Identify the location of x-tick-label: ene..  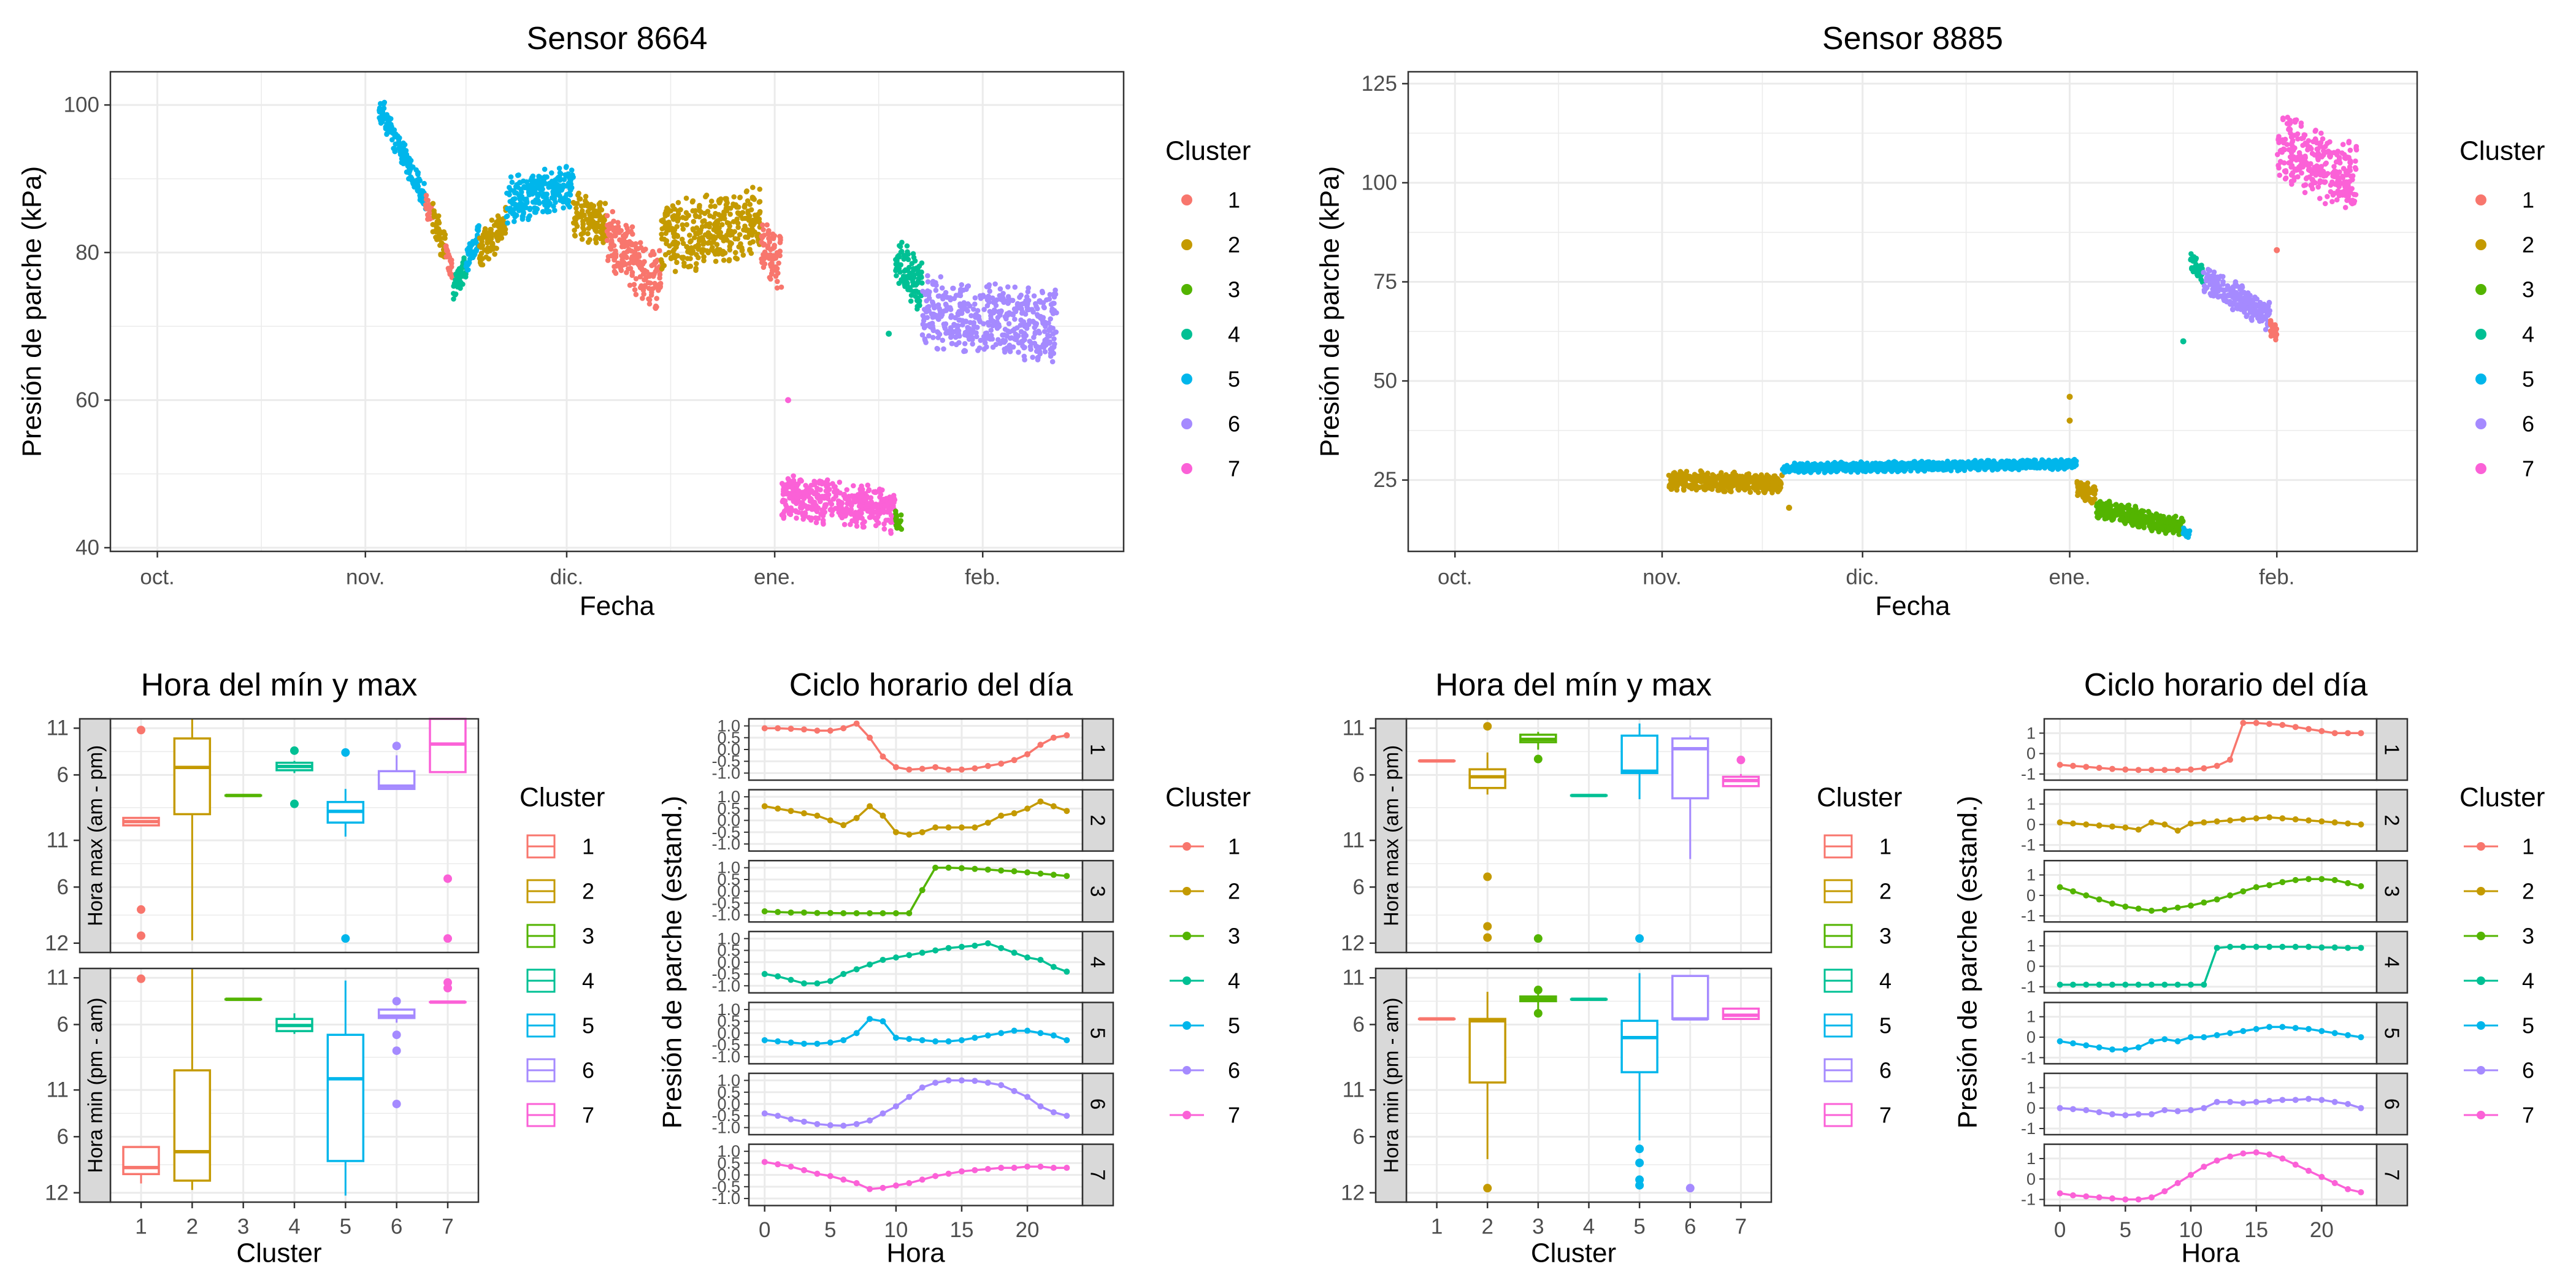
(774, 577).